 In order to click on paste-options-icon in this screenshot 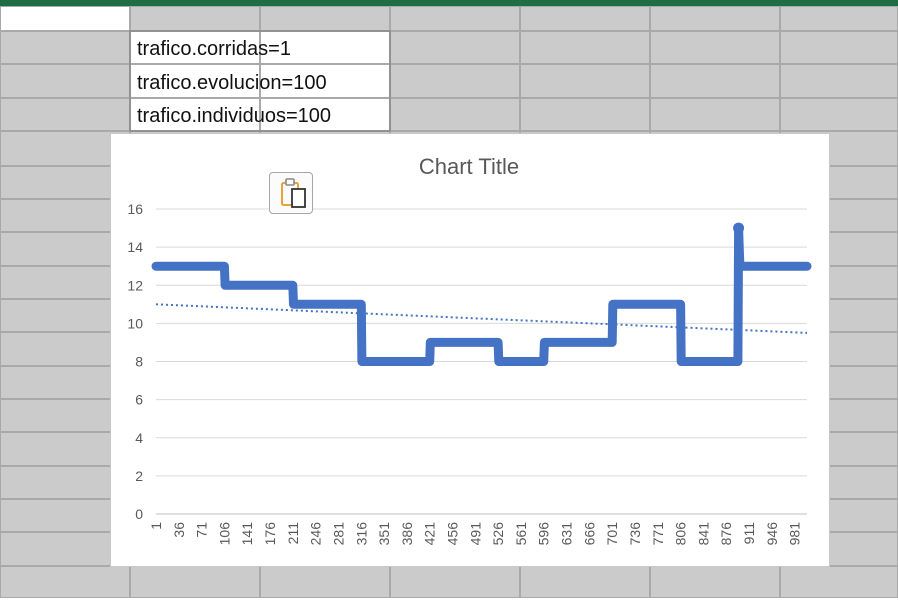, I will do `click(293, 193)`.